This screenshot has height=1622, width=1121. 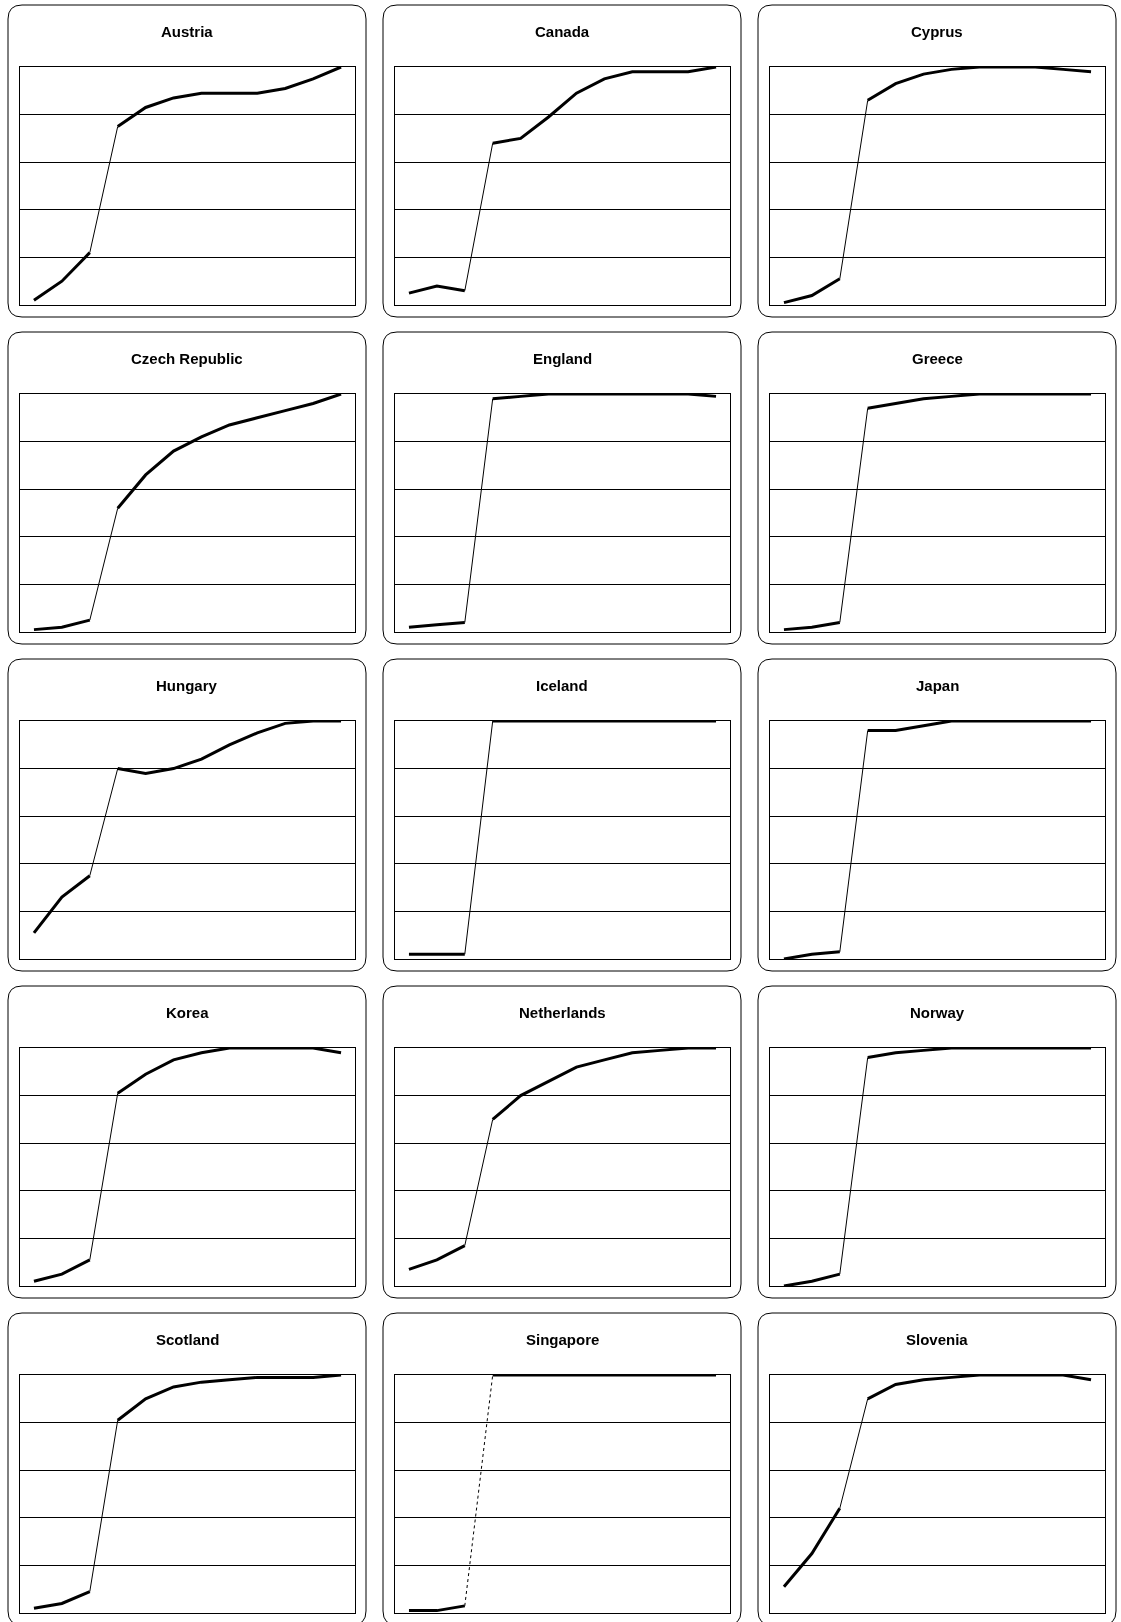 I want to click on chart-title: Cyprus, so click(x=937, y=31).